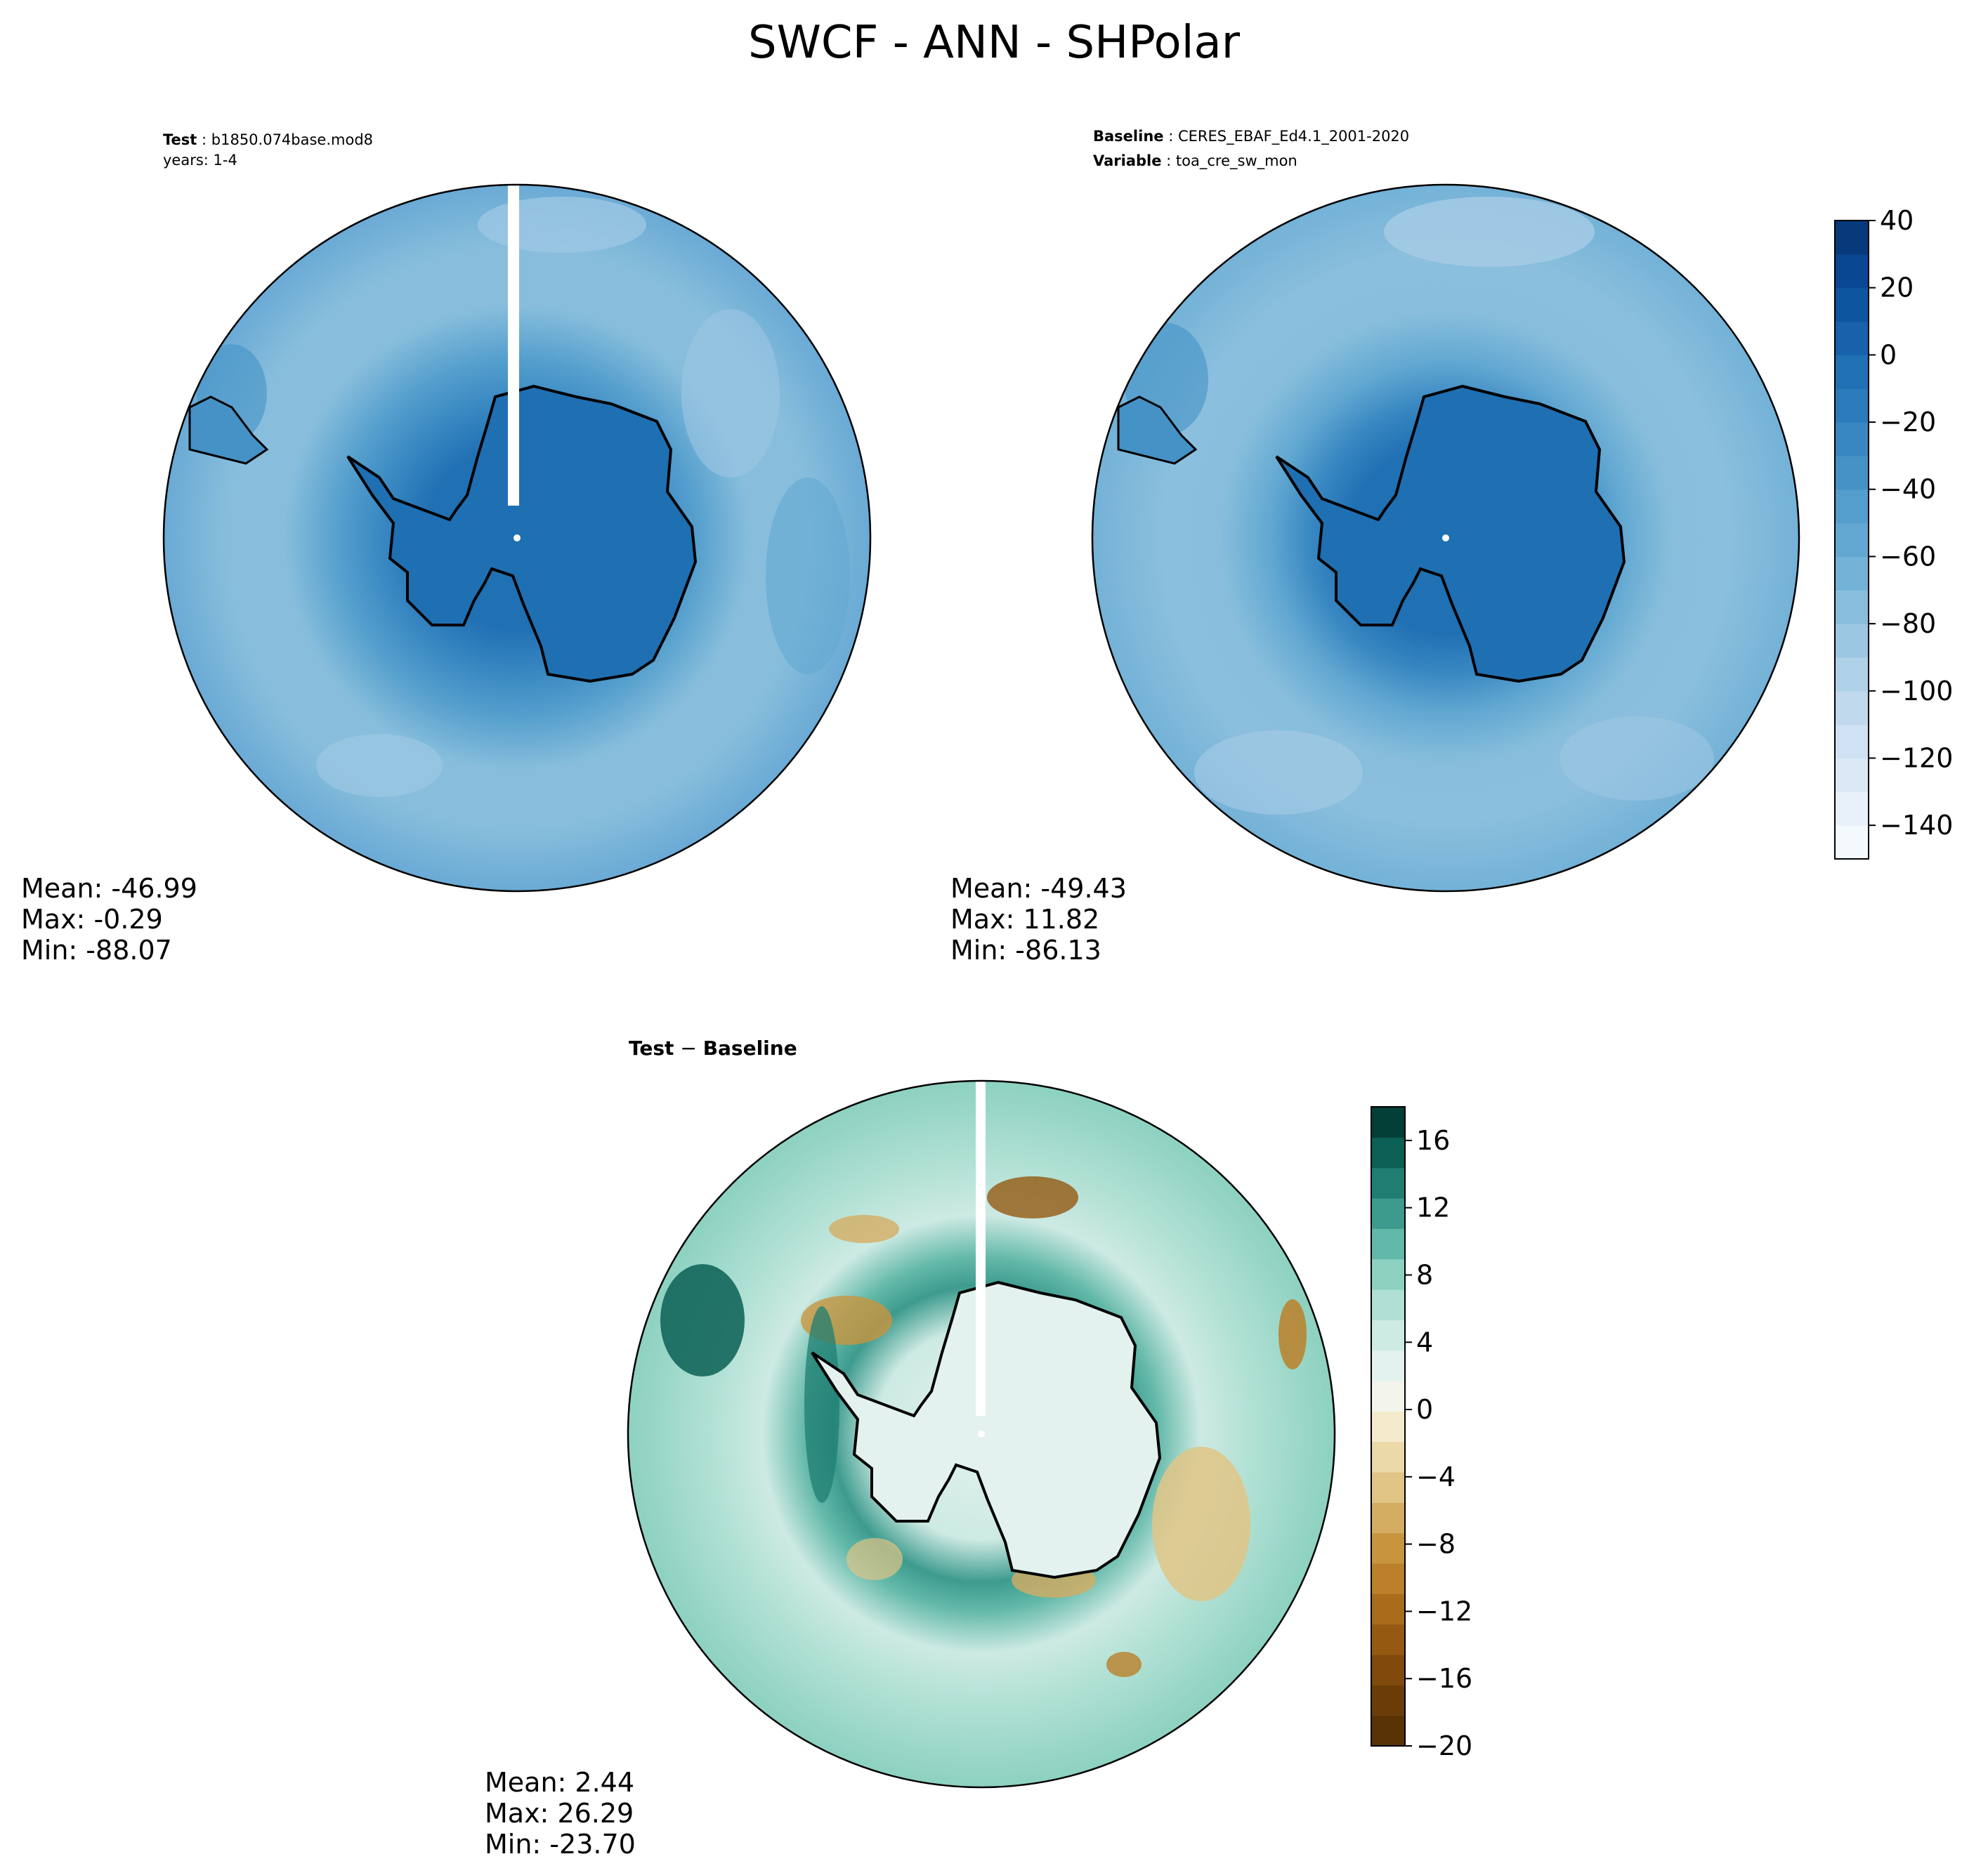 The height and width of the screenshot is (1873, 1988). What do you see at coordinates (688, 1048) in the screenshot?
I see `diff-operator: −` at bounding box center [688, 1048].